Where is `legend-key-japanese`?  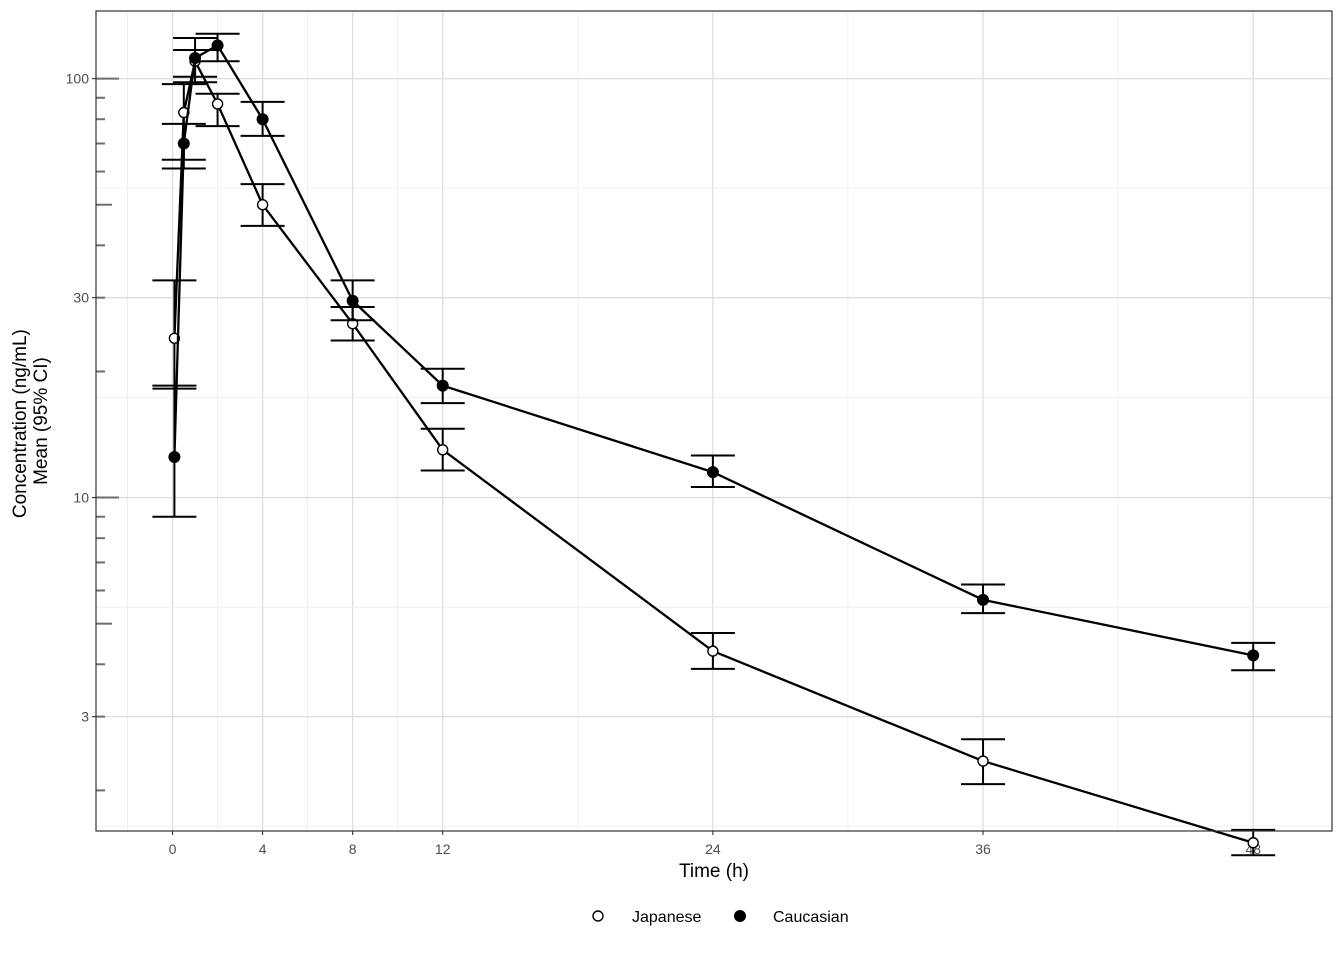
legend-key-japanese is located at coordinates (598, 916).